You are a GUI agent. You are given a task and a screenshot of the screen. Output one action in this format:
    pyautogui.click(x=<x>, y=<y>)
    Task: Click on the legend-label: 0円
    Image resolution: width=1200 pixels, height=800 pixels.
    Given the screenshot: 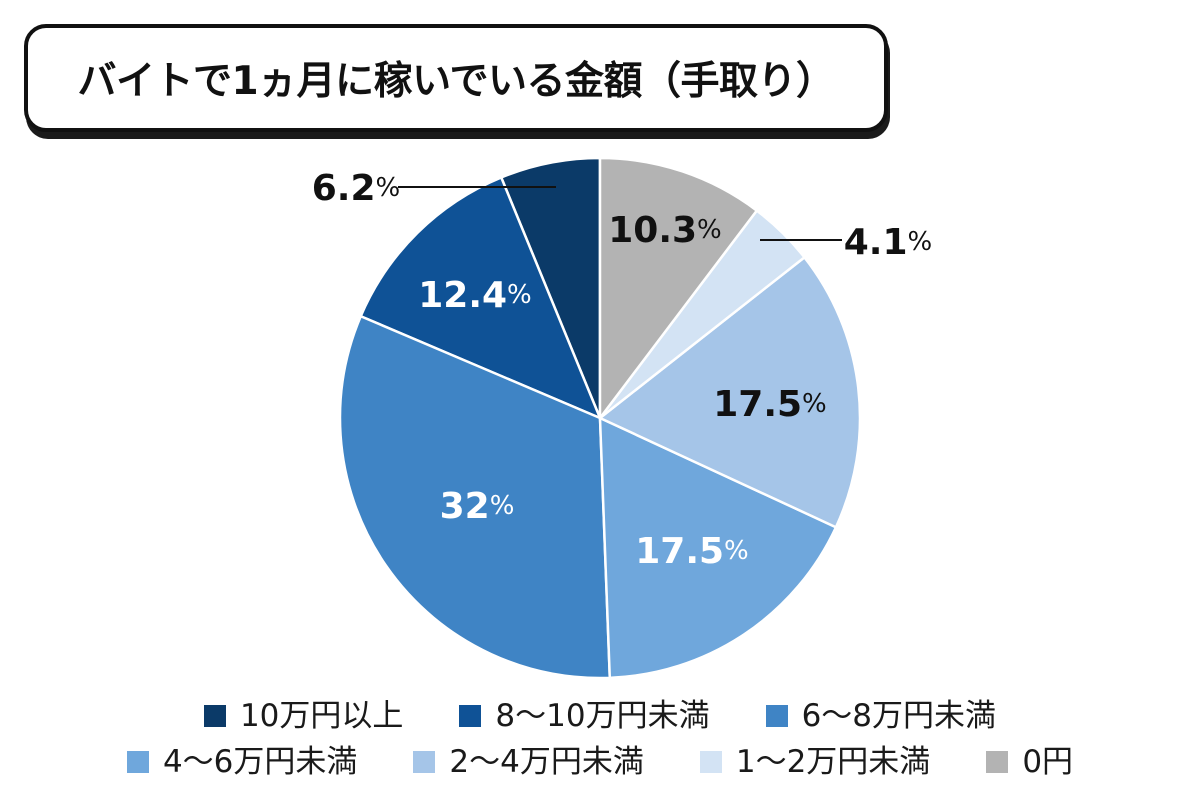 What is the action you would take?
    pyautogui.click(x=1048, y=762)
    